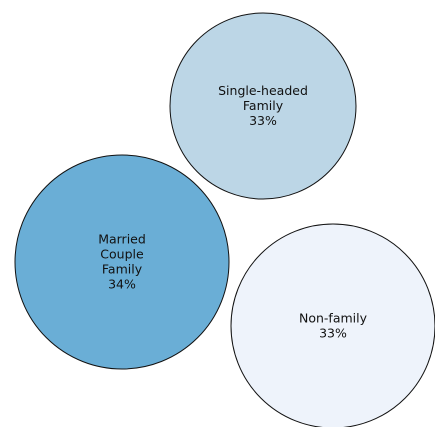 Image resolution: width=435 pixels, height=427 pixels. I want to click on bubble-label: Single-headed, so click(263, 90).